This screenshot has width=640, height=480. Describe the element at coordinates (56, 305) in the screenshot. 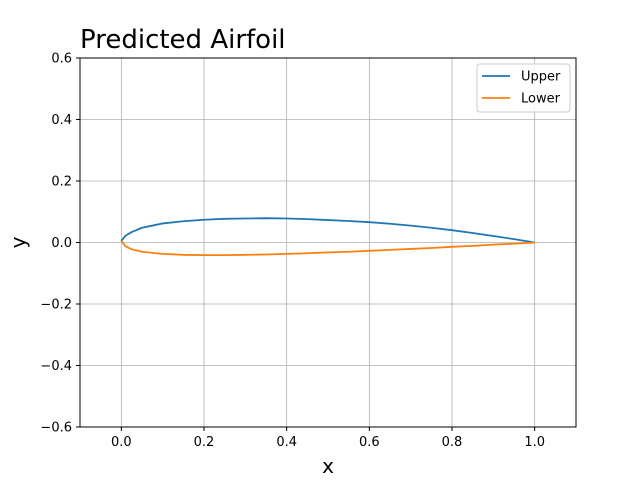

I see `y-tick-label: −0.2` at that location.